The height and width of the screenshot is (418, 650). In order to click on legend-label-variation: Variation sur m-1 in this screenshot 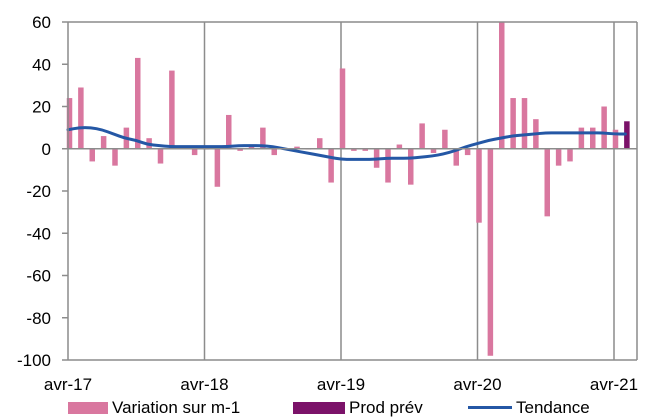, I will do `click(176, 407)`.